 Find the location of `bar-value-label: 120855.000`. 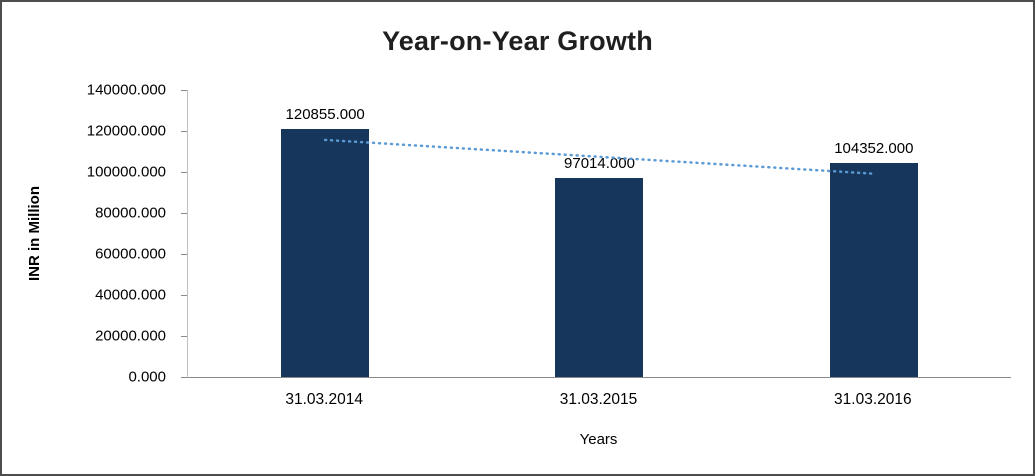

bar-value-label: 120855.000 is located at coordinates (325, 115).